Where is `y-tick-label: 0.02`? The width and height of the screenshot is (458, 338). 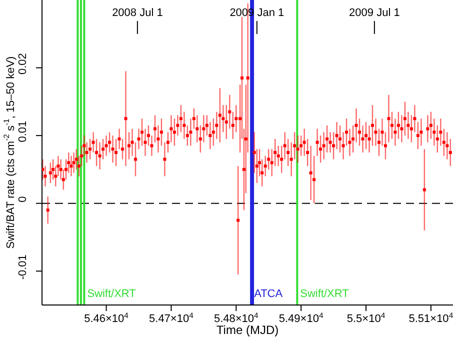 y-tick-label: 0.02 is located at coordinates (23, 63).